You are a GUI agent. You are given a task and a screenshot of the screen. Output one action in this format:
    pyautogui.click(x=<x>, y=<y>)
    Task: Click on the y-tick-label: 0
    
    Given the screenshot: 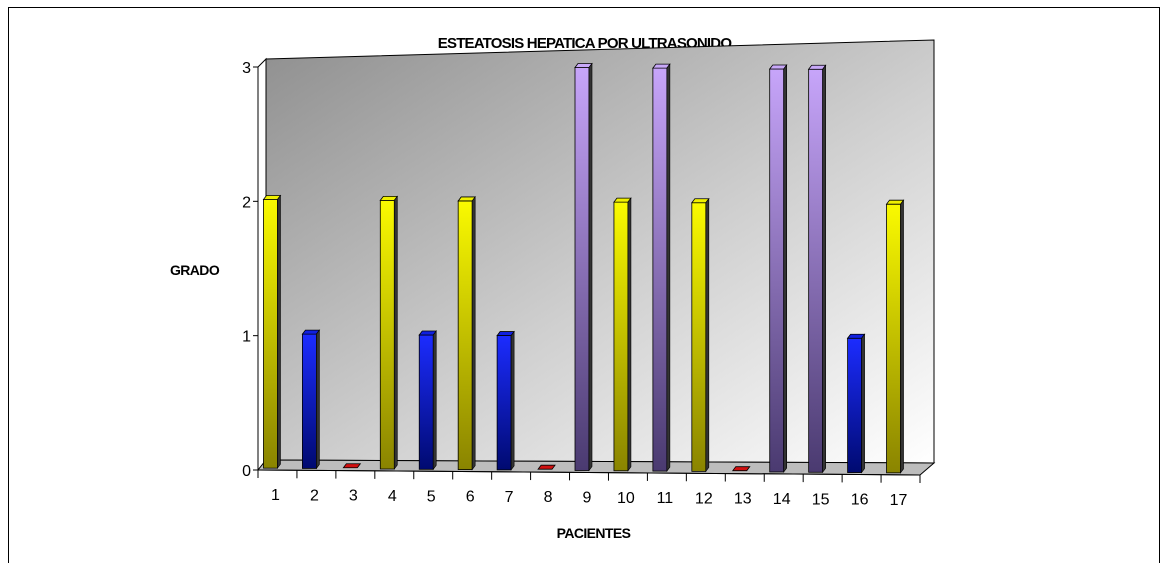 What is the action you would take?
    pyautogui.click(x=246, y=471)
    